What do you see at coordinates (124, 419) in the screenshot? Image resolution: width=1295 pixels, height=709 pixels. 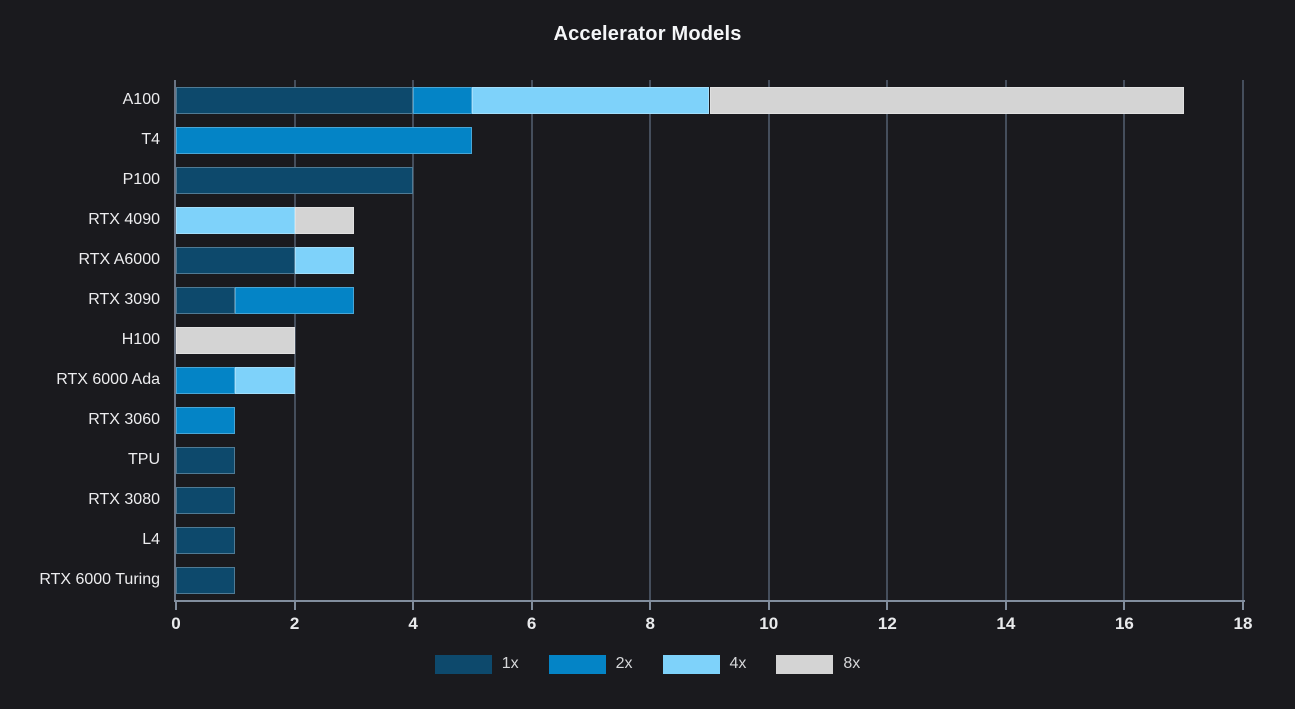 I see `y-tick-label-rtx-3060: RTX 3060` at bounding box center [124, 419].